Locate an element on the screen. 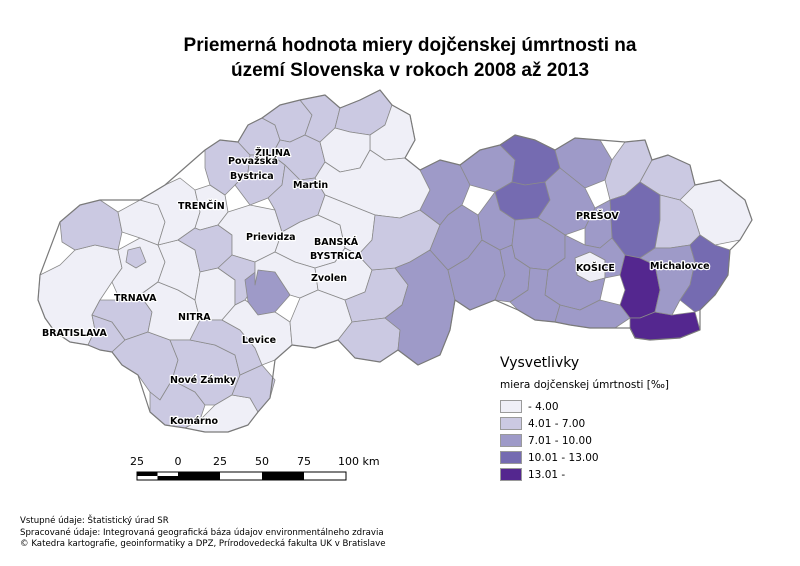 Image resolution: width=800 pixels, height=566 pixels. scale-label-75: 75 is located at coordinates (304, 461).